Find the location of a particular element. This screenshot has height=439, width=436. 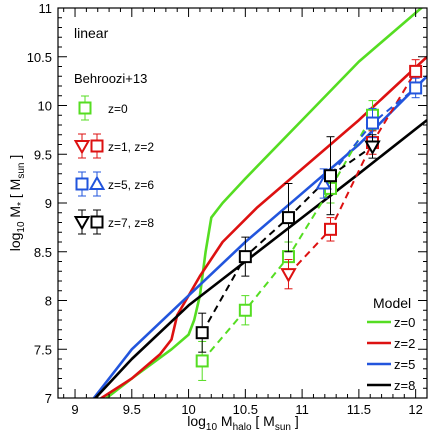

data-legend-label: z=0 is located at coordinates (118, 109).